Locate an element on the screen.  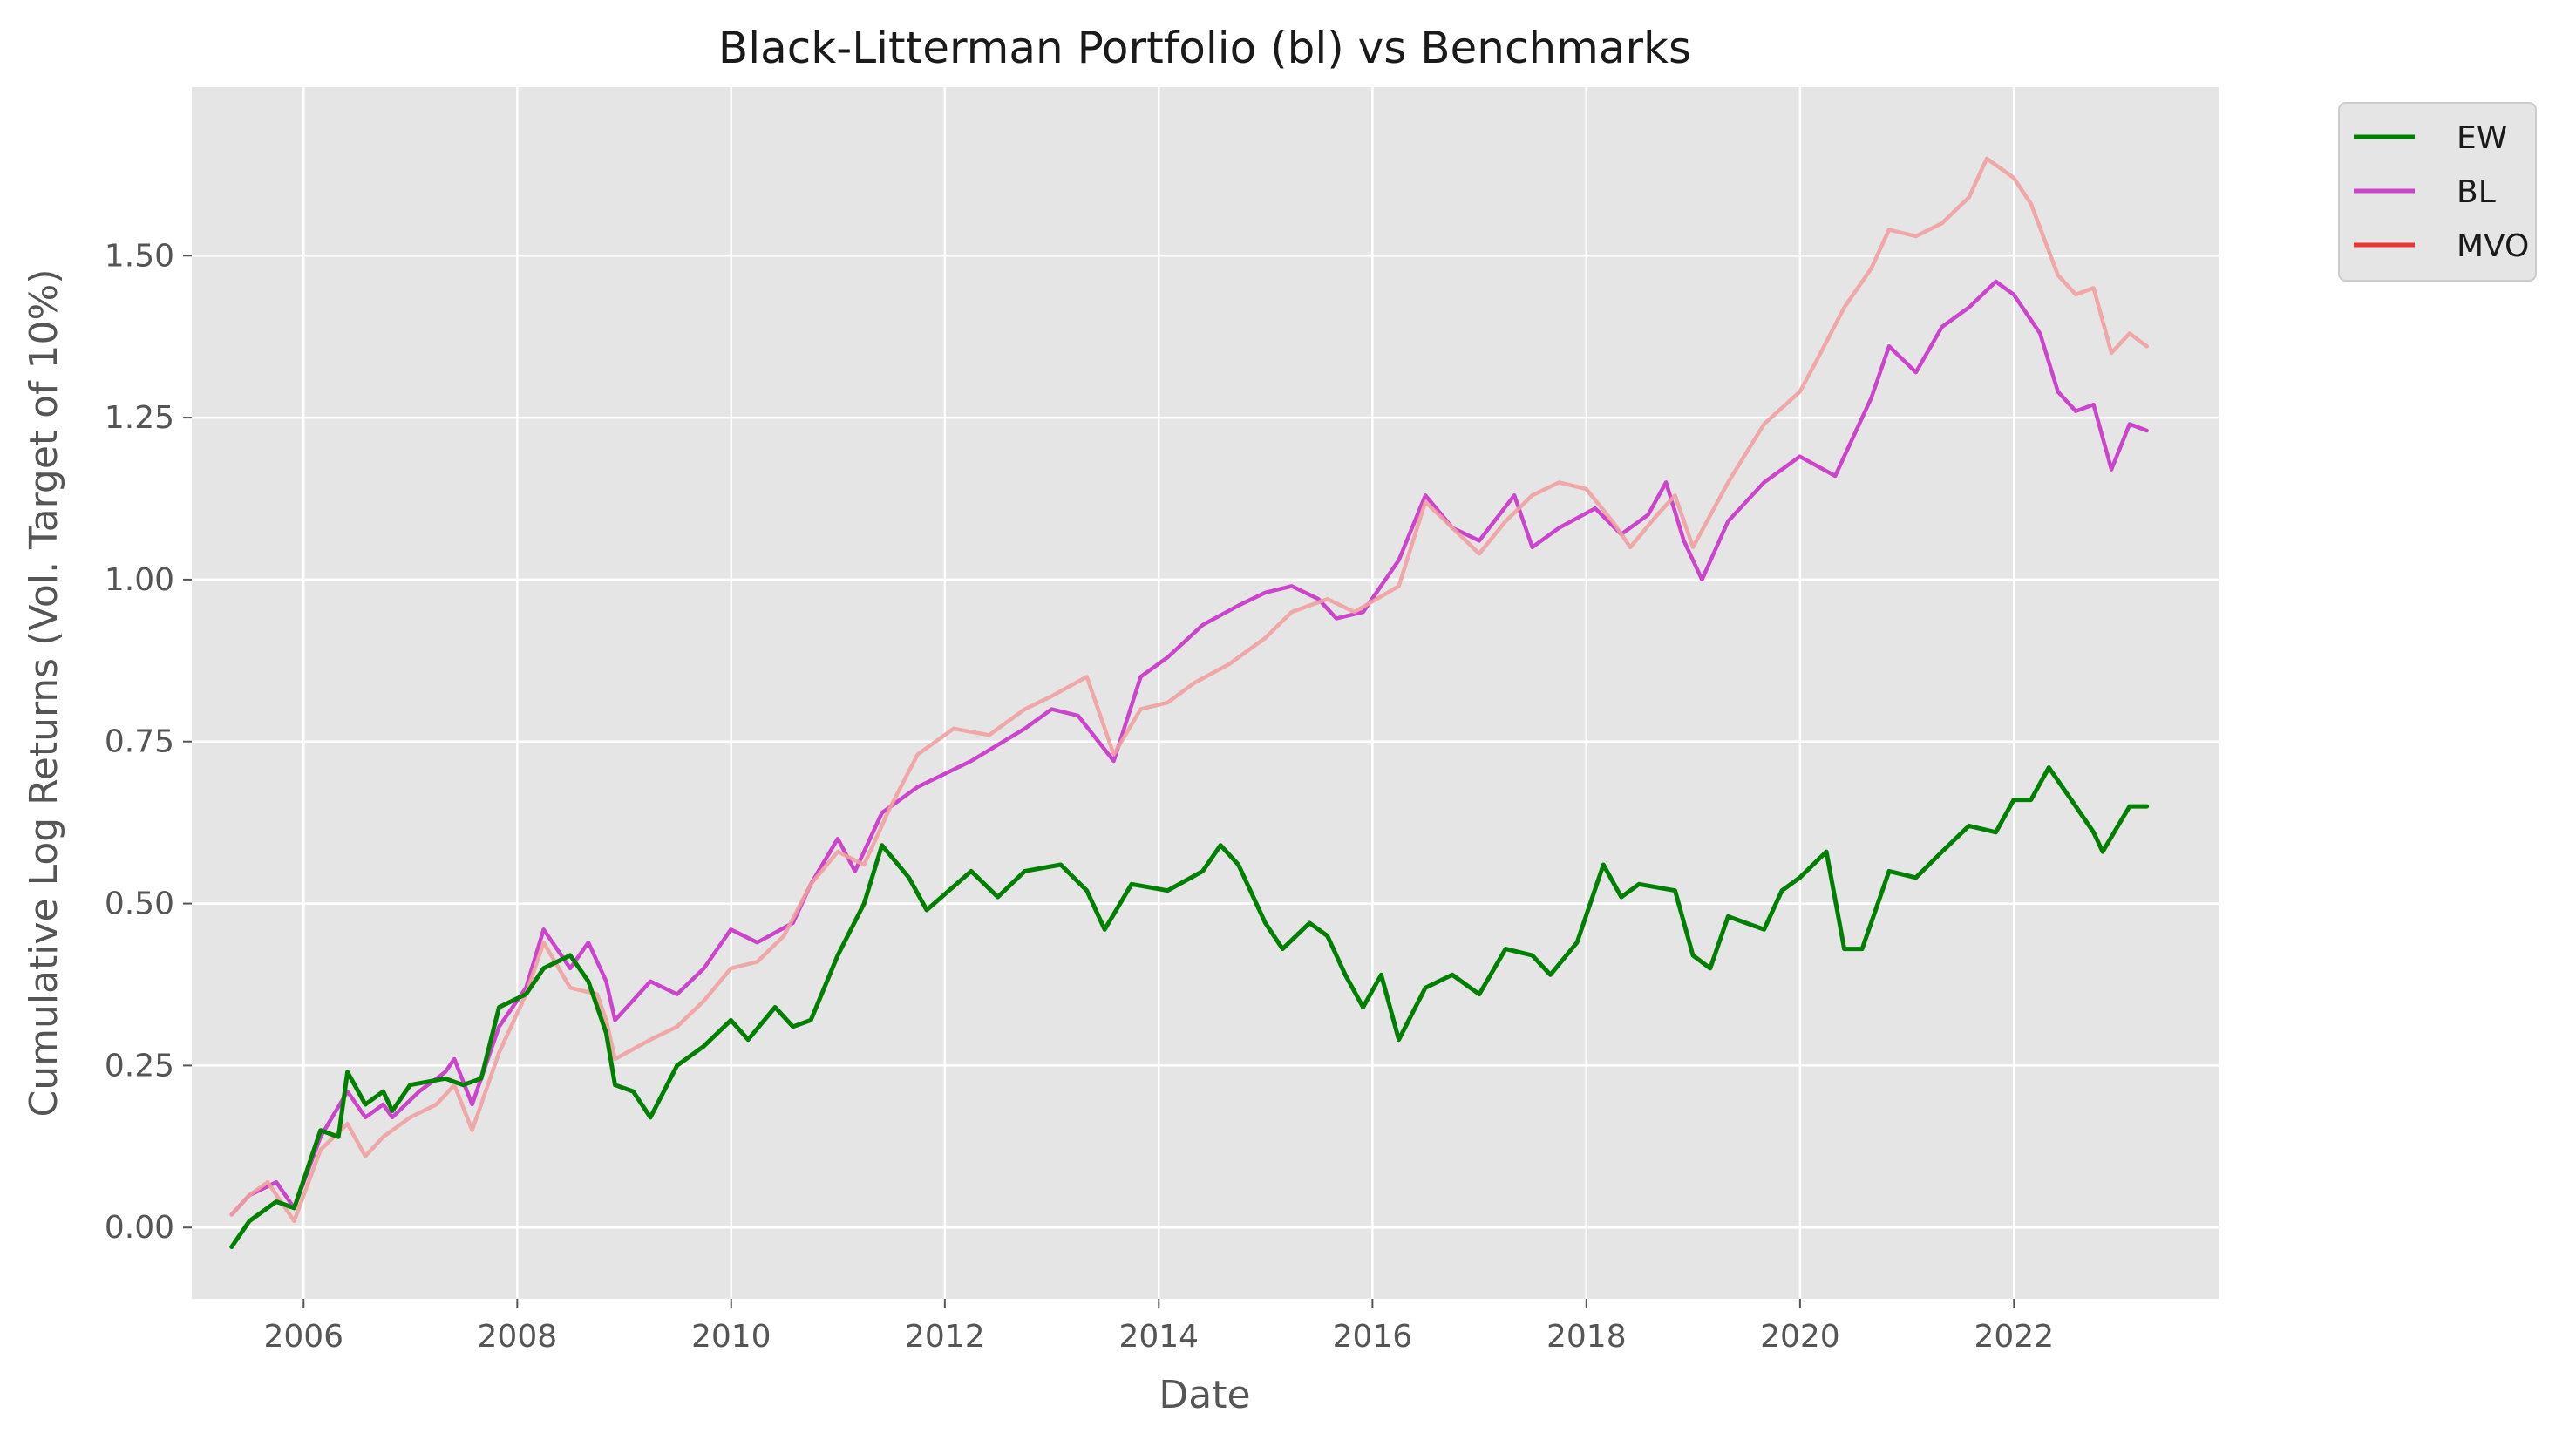
legend-box is located at coordinates (2437, 192).